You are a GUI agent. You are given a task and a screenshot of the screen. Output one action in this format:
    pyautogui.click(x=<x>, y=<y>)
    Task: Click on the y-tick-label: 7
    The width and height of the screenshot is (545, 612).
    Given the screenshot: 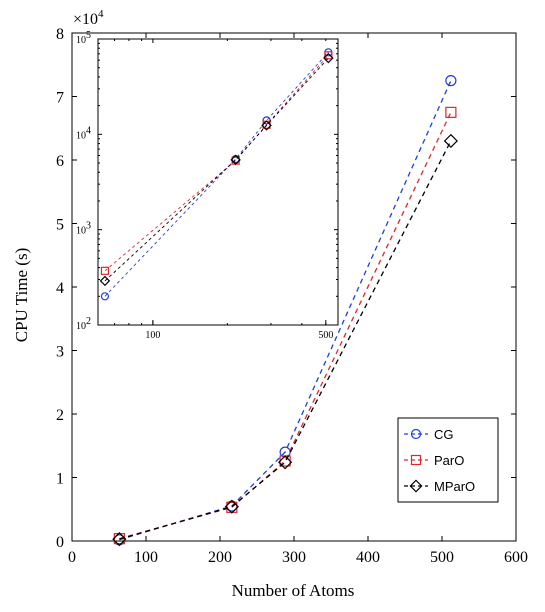 What is the action you would take?
    pyautogui.click(x=60, y=98)
    